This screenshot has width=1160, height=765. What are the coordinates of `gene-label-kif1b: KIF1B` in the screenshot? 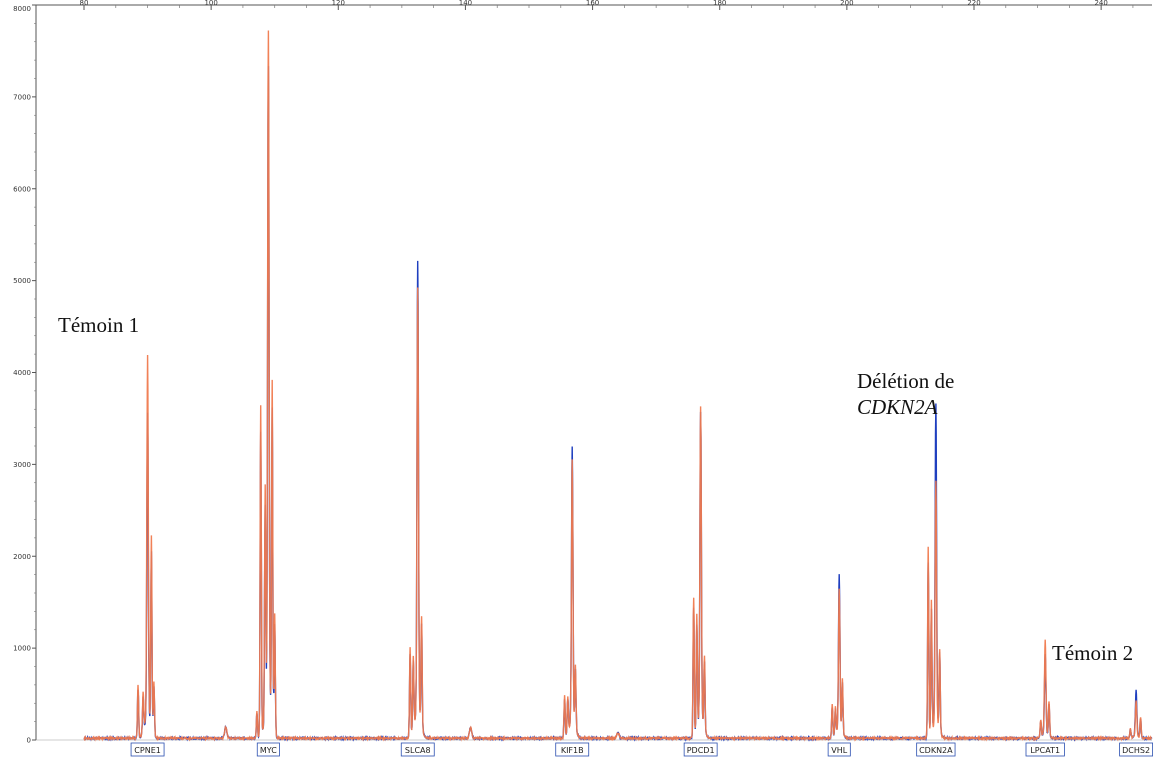 It's located at (572, 749).